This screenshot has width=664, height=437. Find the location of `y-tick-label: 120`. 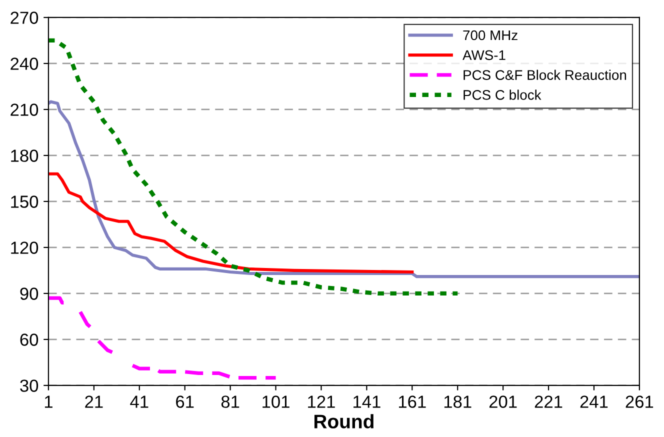

y-tick-label: 120 is located at coordinates (24, 248).